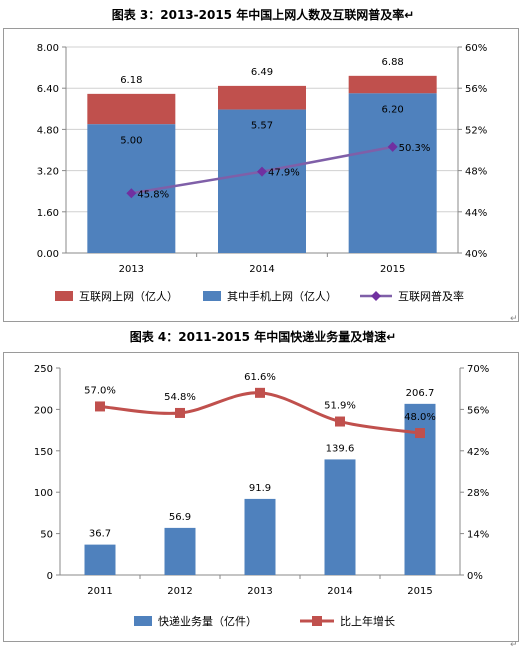 The width and height of the screenshot is (526, 654). What do you see at coordinates (476, 130) in the screenshot?
I see `y2-tick-label: 52%` at bounding box center [476, 130].